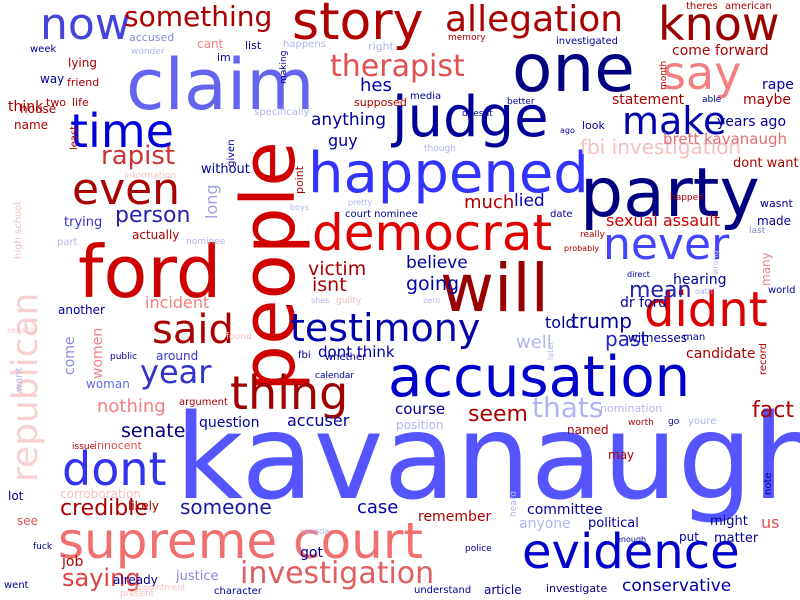  Describe the element at coordinates (420, 425) in the screenshot. I see `word-position: position` at that location.